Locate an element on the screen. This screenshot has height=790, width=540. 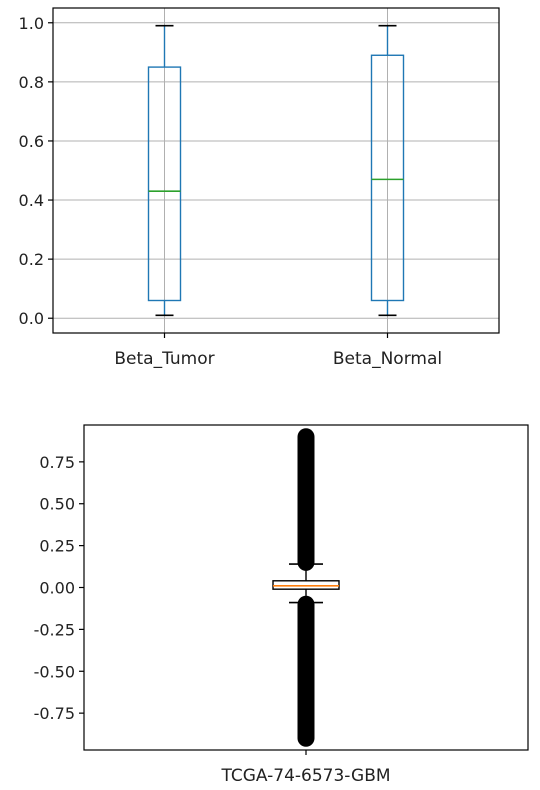
box-group is located at coordinates (306, 587).